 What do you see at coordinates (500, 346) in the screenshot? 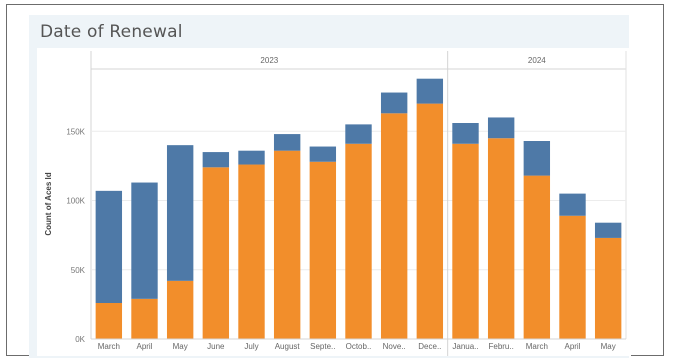
I see `x-tick-label: Febru..` at bounding box center [500, 346].